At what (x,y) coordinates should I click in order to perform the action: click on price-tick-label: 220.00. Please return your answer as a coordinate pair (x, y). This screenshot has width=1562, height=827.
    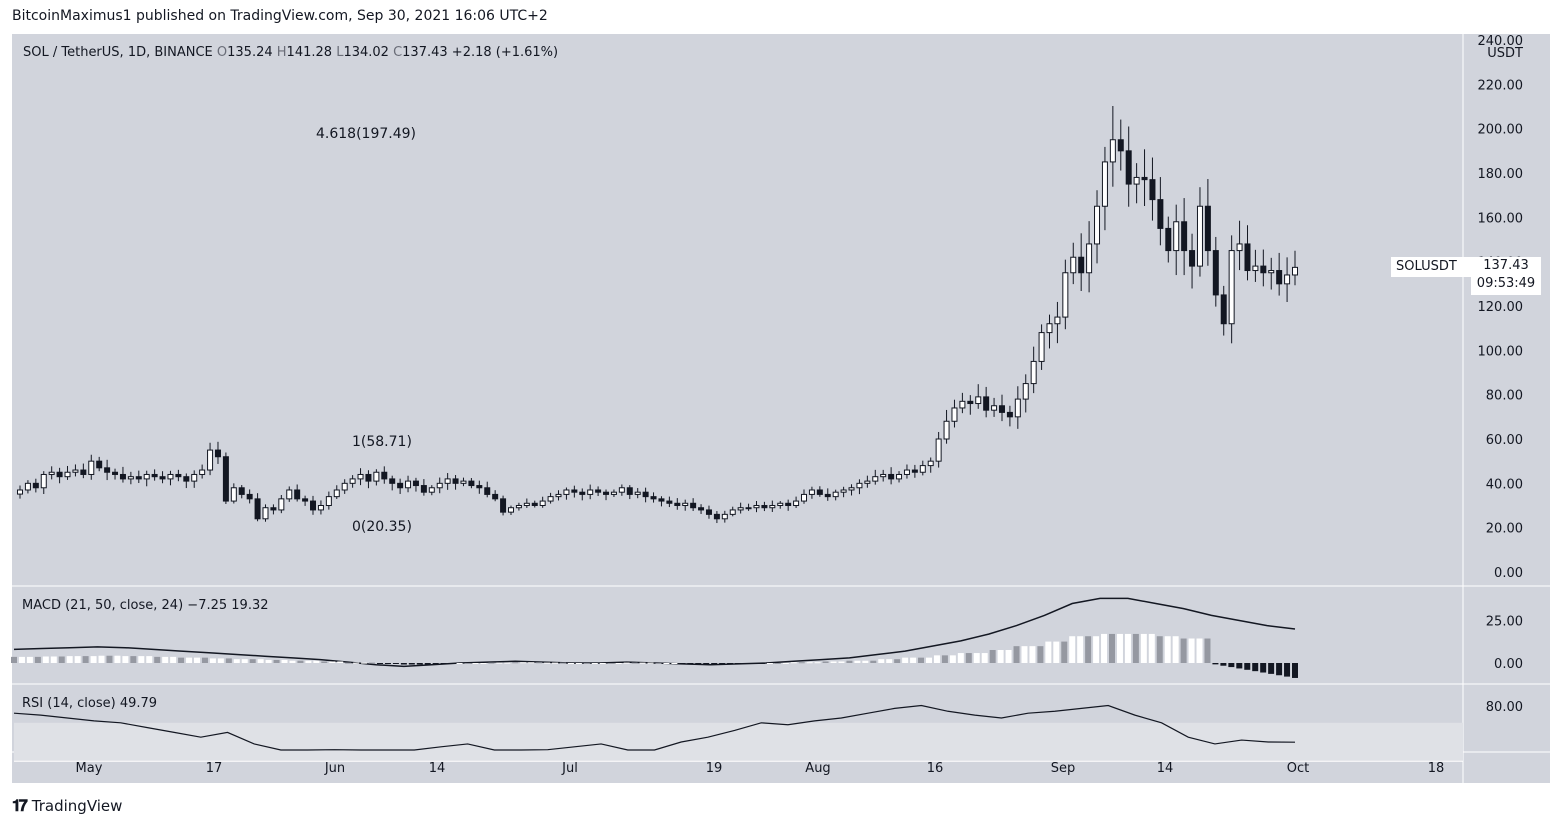
    Looking at the image, I should click on (1501, 85).